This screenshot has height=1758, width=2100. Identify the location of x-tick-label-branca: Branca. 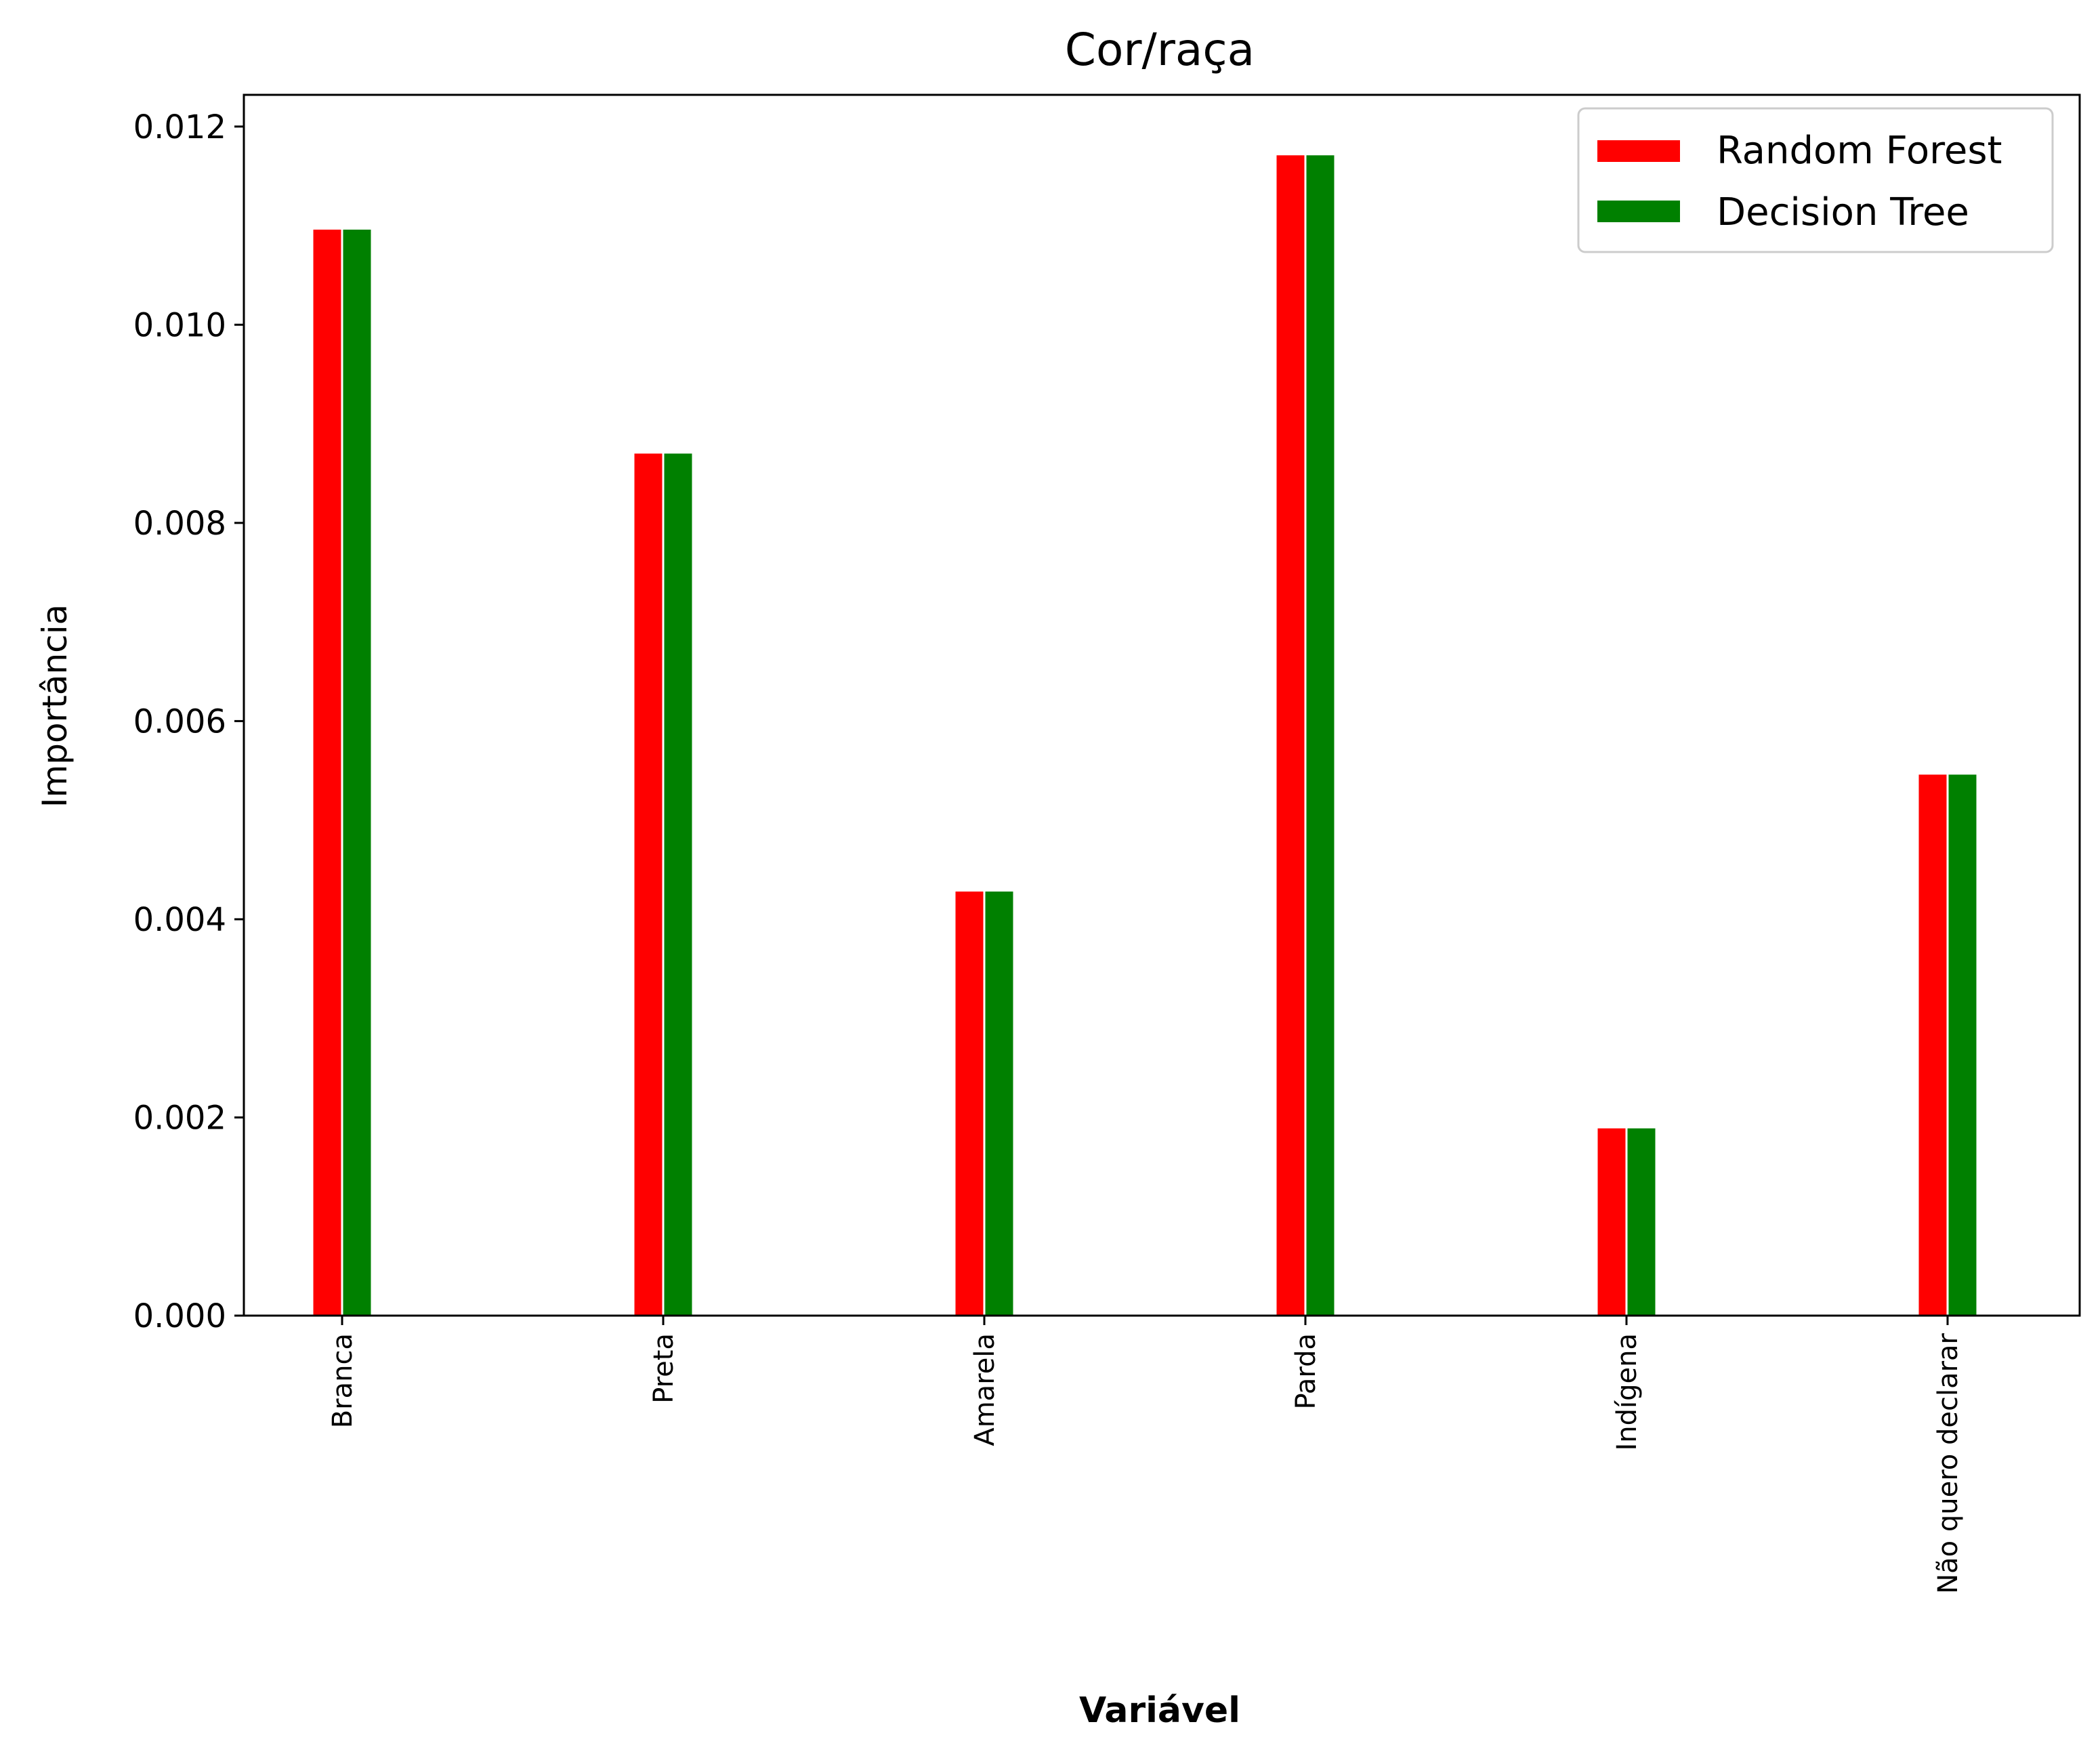
(342, 1380).